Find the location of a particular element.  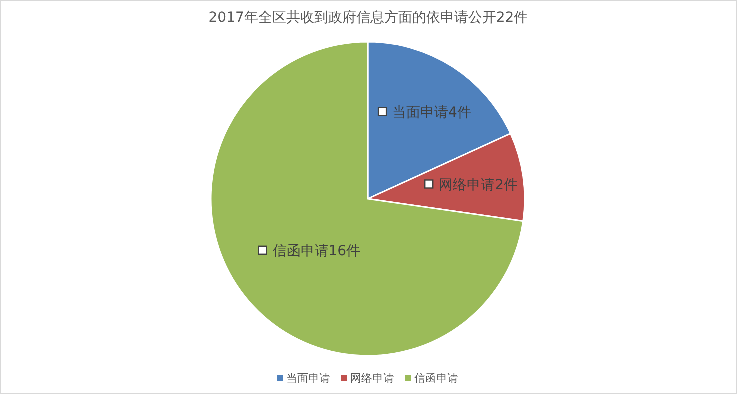

legend-label: 网络申请 is located at coordinates (372, 378).